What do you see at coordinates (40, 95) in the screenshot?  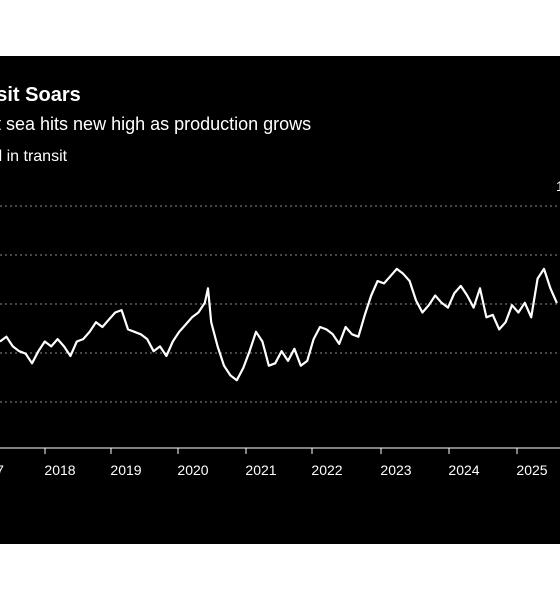 I see `chart-title: Transit Soars` at bounding box center [40, 95].